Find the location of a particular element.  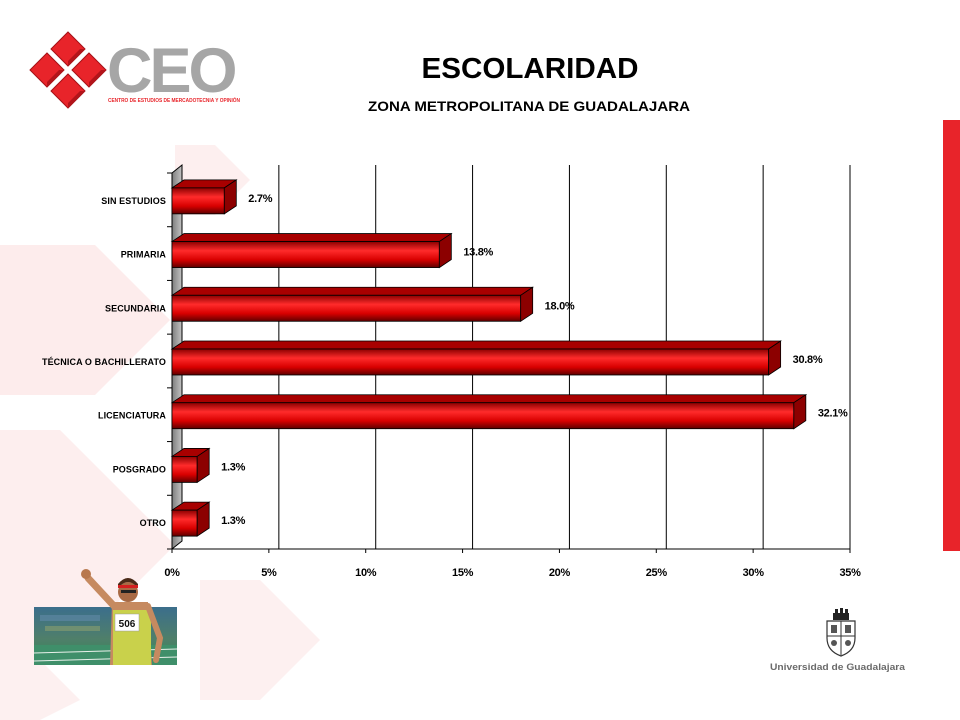

x-tick-label: 5% is located at coordinates (269, 573).